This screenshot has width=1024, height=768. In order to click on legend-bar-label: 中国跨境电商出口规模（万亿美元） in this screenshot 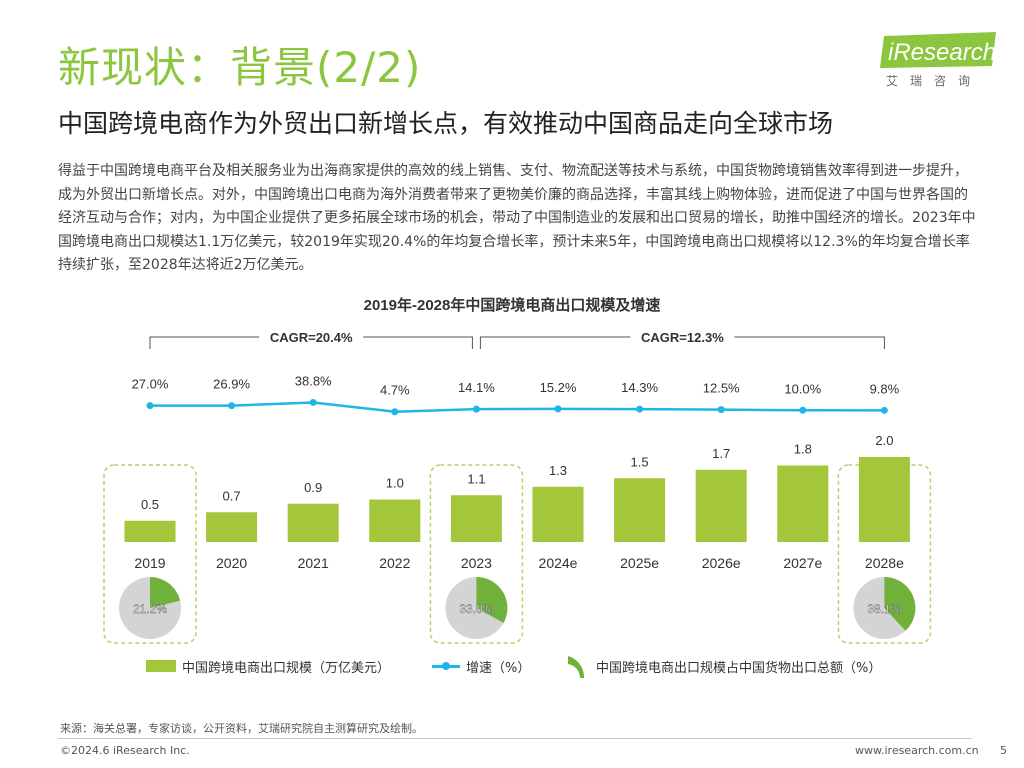, I will do `click(286, 668)`.